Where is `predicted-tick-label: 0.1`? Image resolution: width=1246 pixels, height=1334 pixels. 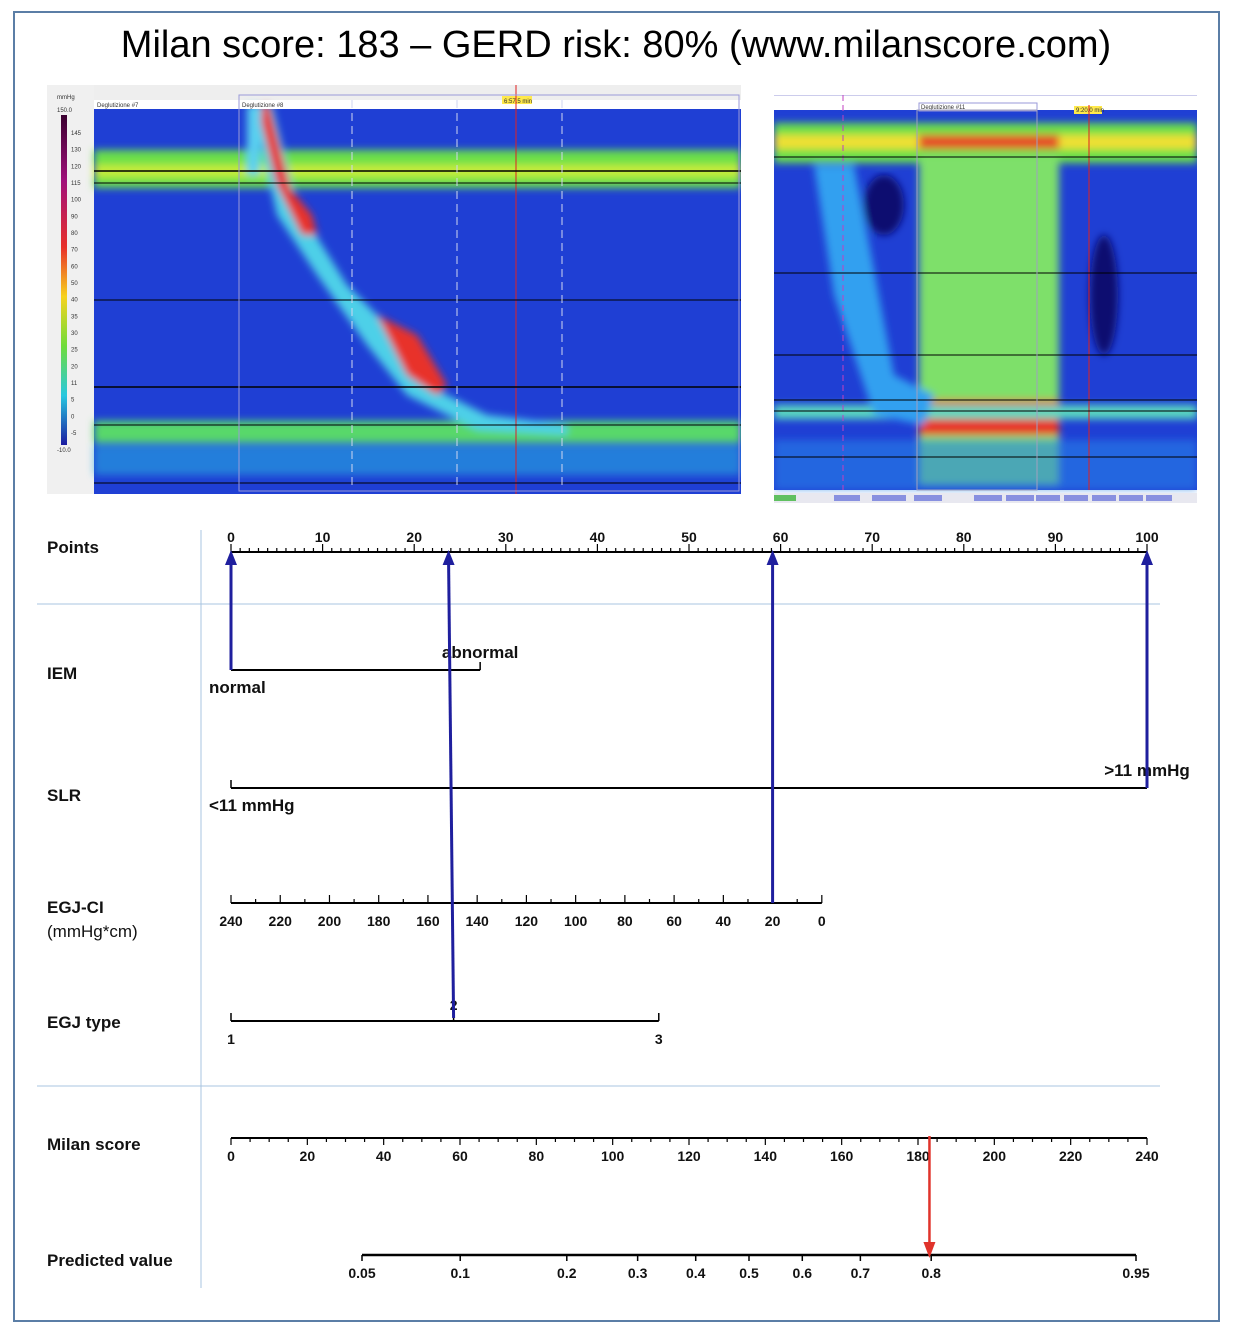 predicted-tick-label: 0.1 is located at coordinates (460, 1273).